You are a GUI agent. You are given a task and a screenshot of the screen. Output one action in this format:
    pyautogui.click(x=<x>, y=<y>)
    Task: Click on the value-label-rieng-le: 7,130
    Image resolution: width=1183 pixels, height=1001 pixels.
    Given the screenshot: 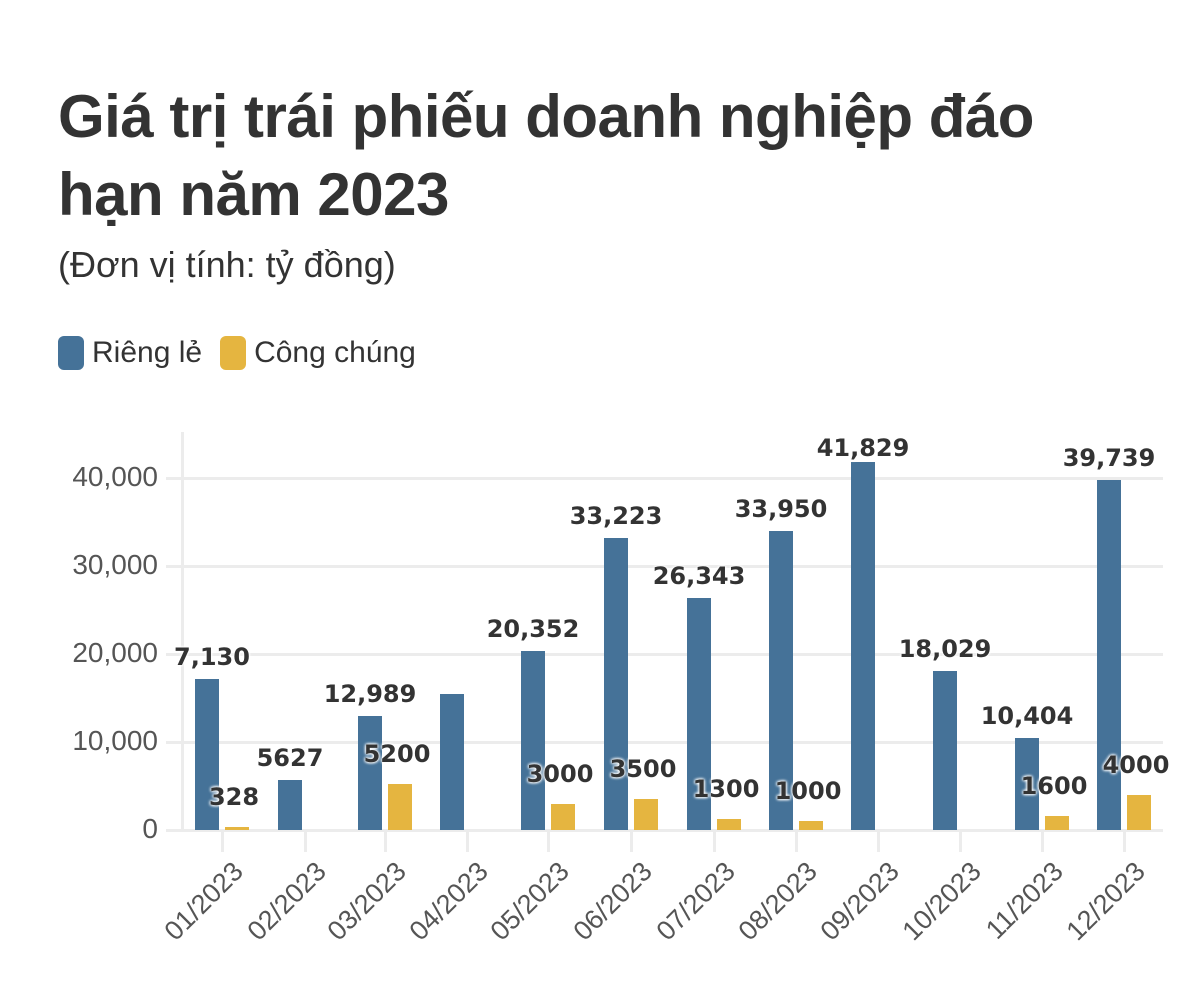 What is the action you would take?
    pyautogui.click(x=212, y=657)
    